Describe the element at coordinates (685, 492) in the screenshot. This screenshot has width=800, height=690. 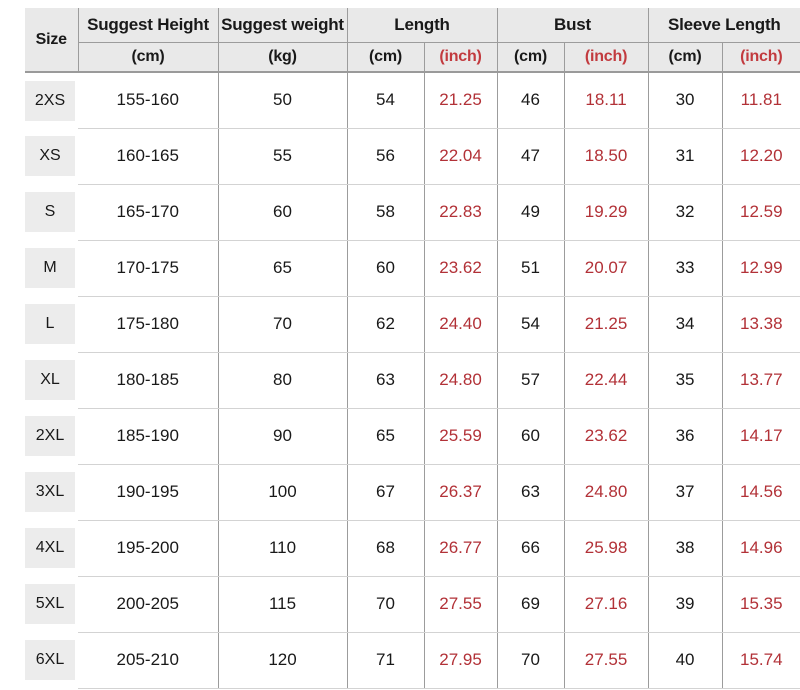
I see `sleeve-cm-cell: 37` at that location.